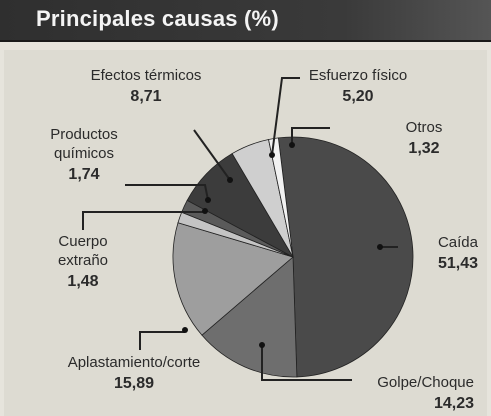 The width and height of the screenshot is (491, 416). I want to click on slice-label-esfuerzo-fisico: Esfuerzo físico, so click(358, 75).